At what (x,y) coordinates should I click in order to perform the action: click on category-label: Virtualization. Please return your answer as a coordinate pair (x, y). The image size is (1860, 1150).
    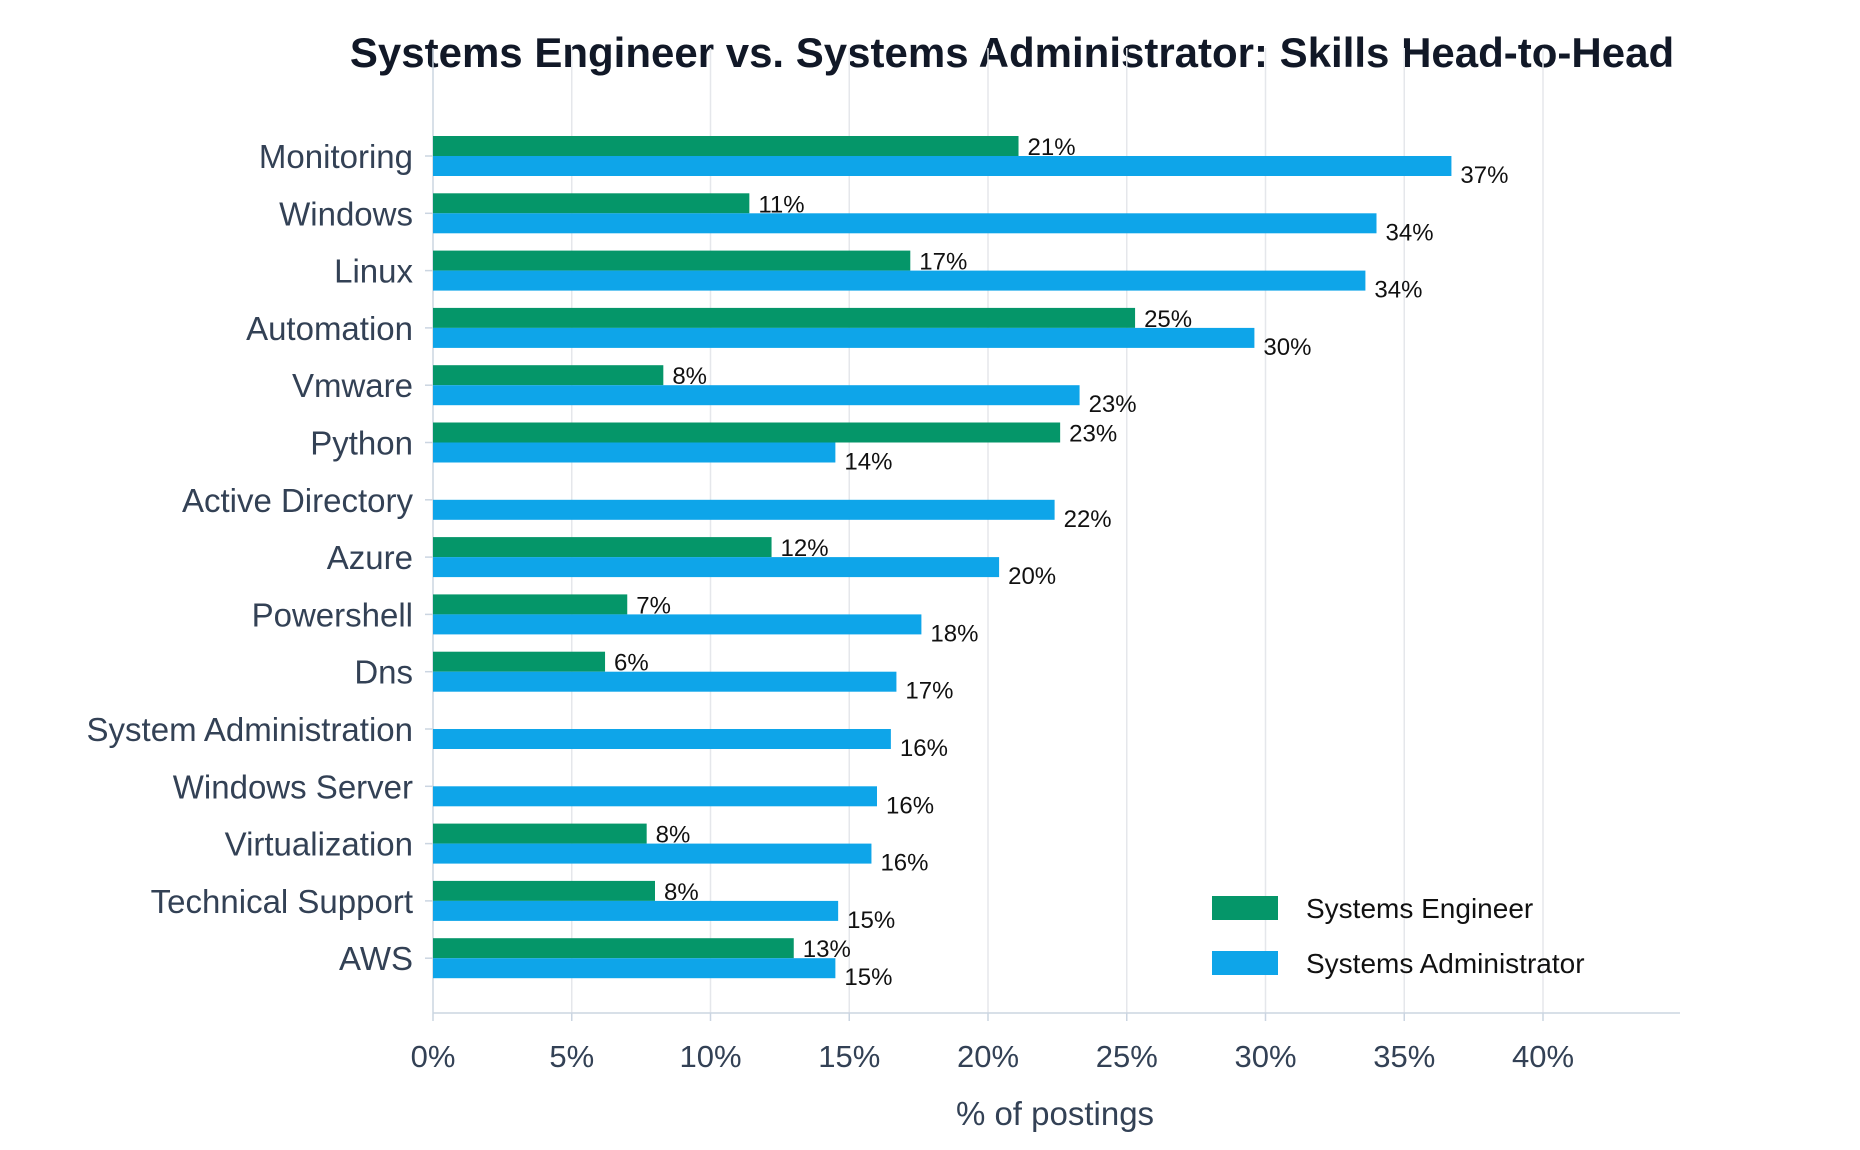
    Looking at the image, I should click on (319, 844).